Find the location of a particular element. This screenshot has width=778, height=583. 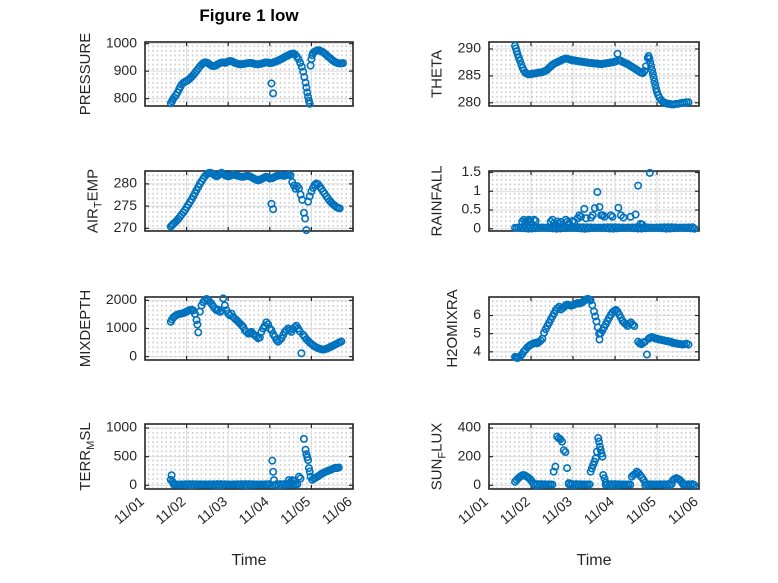

y-tick-label: 900 is located at coordinates (126, 70).